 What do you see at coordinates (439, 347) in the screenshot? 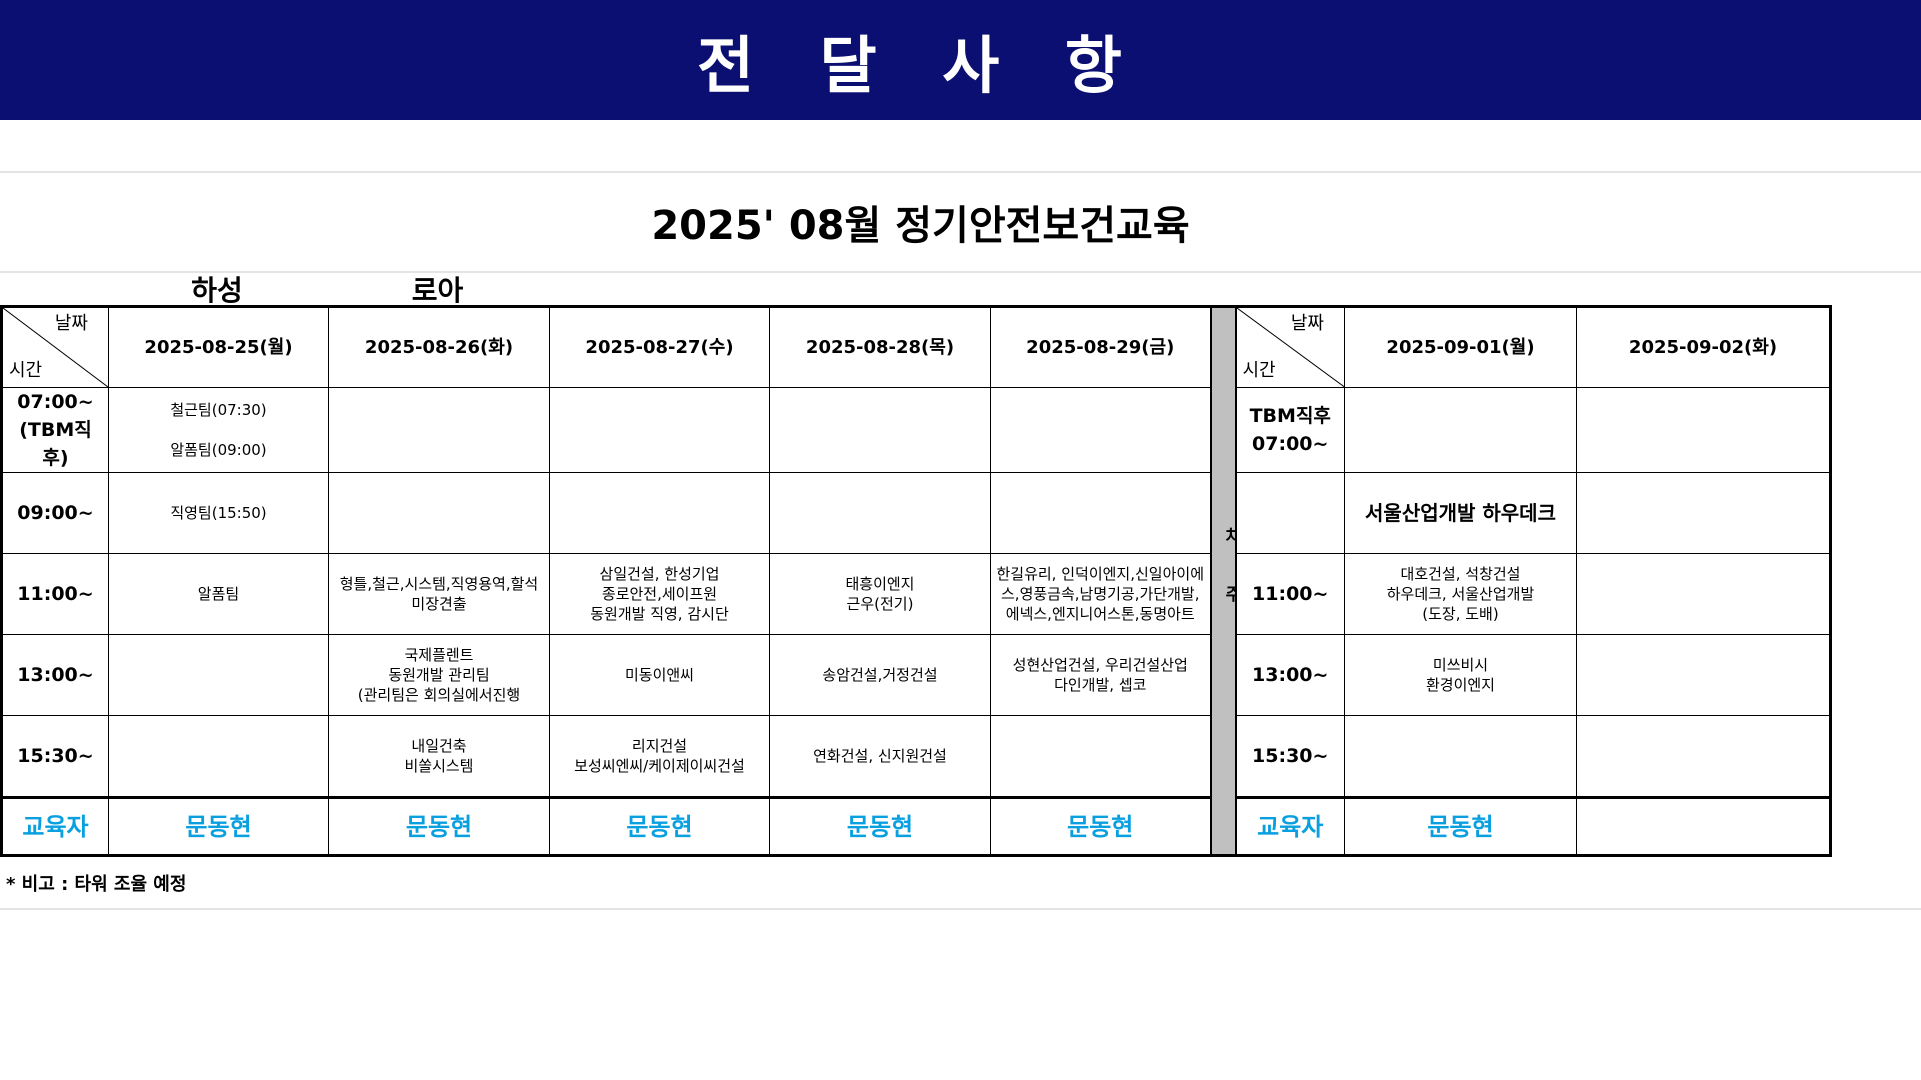
I see `date-header: 2025-08-26(화)` at bounding box center [439, 347].